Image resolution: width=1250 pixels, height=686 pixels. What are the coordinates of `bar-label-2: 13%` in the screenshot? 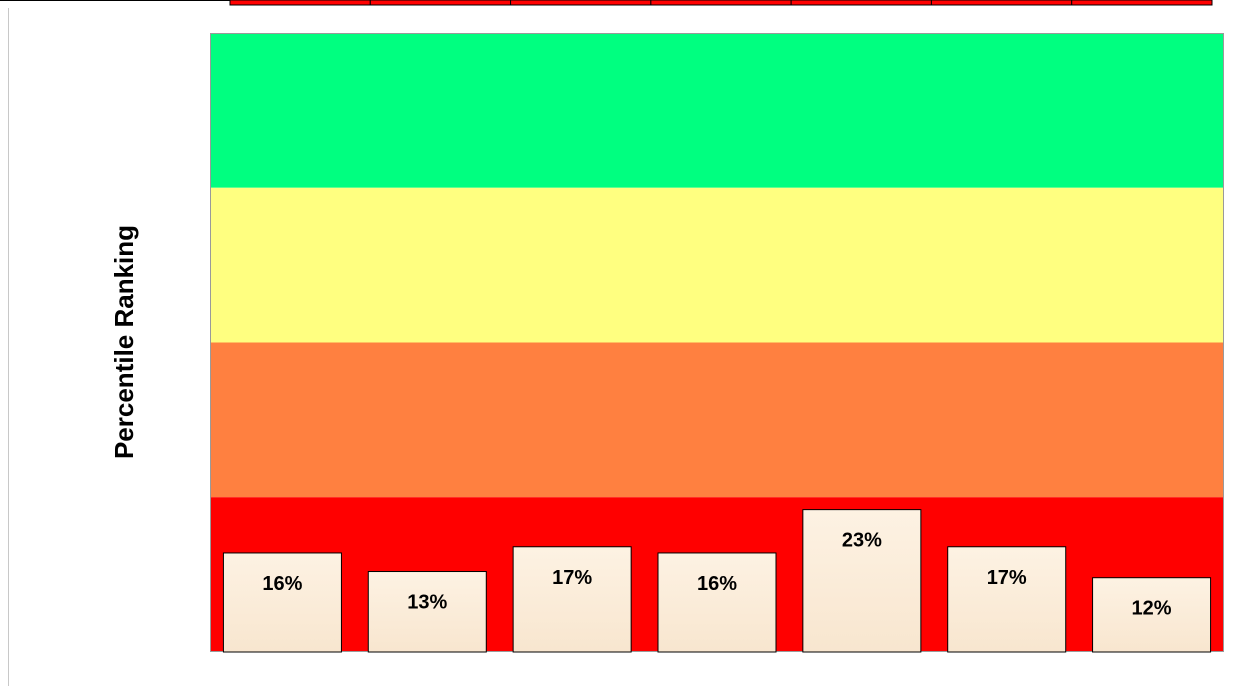 It's located at (427, 603).